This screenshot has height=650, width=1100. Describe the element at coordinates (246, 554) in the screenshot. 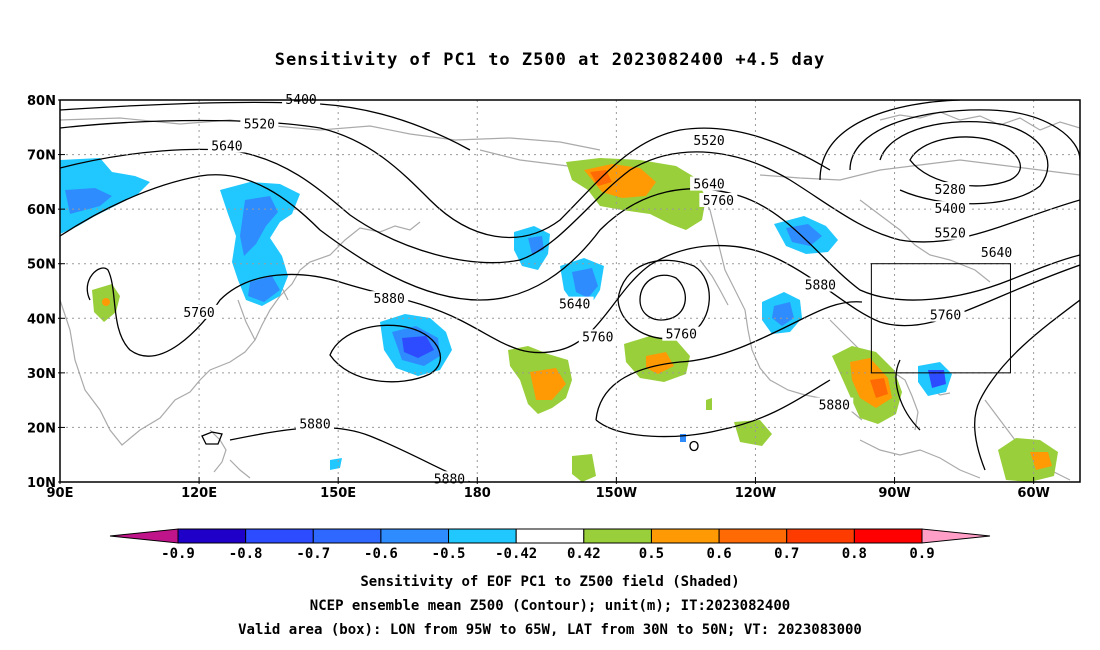

I see `colorbar-tick-label: -0.8` at that location.